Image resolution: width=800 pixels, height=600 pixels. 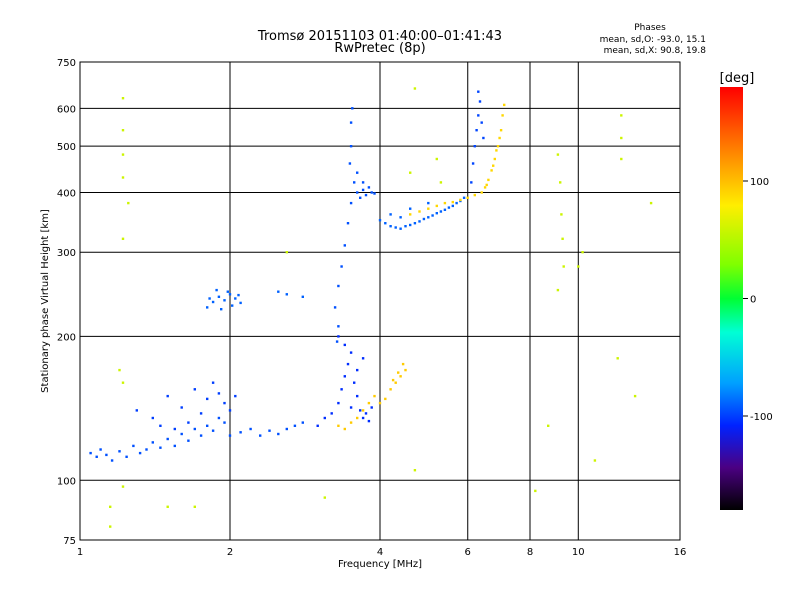 I want to click on y-tick-label-6: 600, so click(x=66, y=109).